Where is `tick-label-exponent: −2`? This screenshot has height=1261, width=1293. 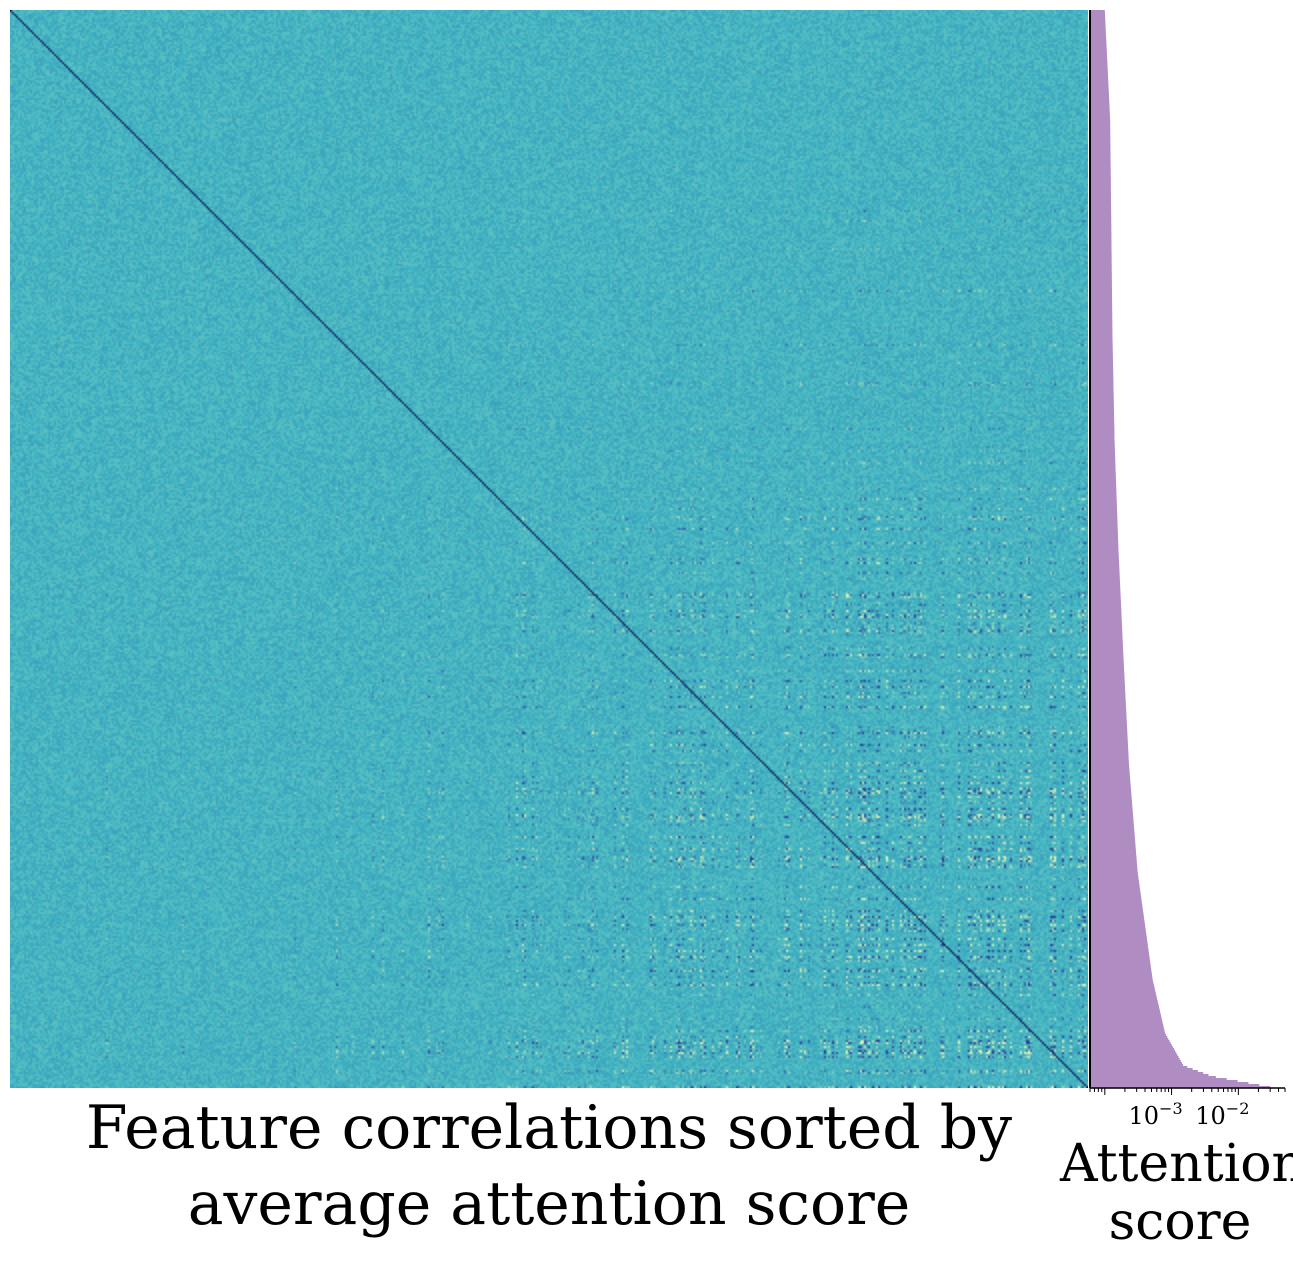
tick-label-exponent: −2 is located at coordinates (1238, 1108).